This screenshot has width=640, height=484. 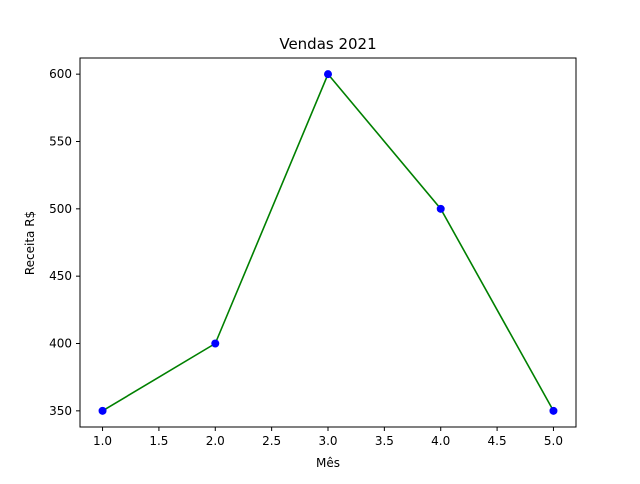 What do you see at coordinates (553, 441) in the screenshot?
I see `x-tick-label: 5.0` at bounding box center [553, 441].